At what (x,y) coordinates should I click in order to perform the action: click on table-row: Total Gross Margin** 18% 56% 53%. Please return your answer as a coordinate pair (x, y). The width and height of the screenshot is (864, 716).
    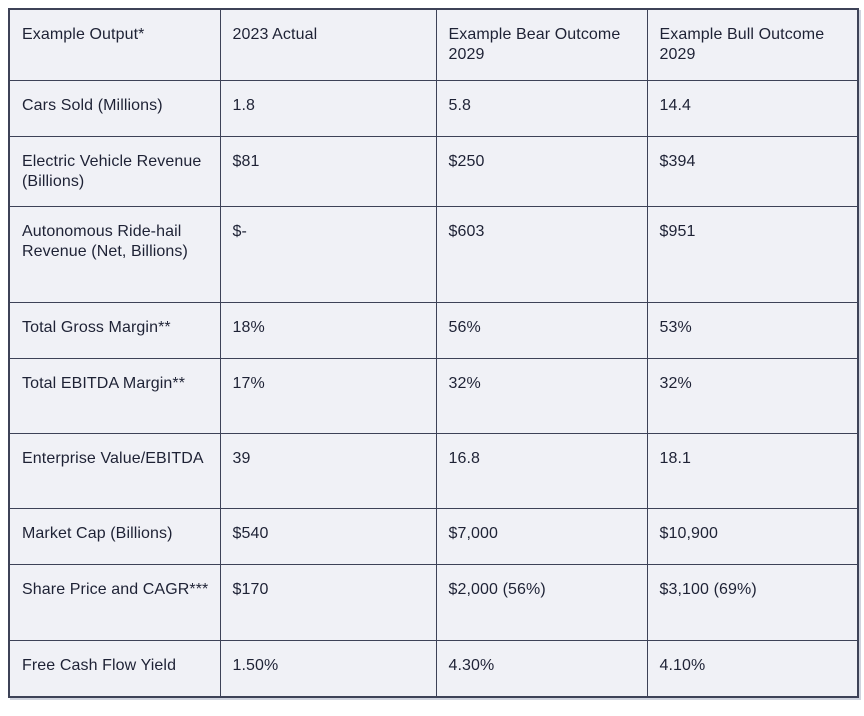
    Looking at the image, I should click on (433, 330).